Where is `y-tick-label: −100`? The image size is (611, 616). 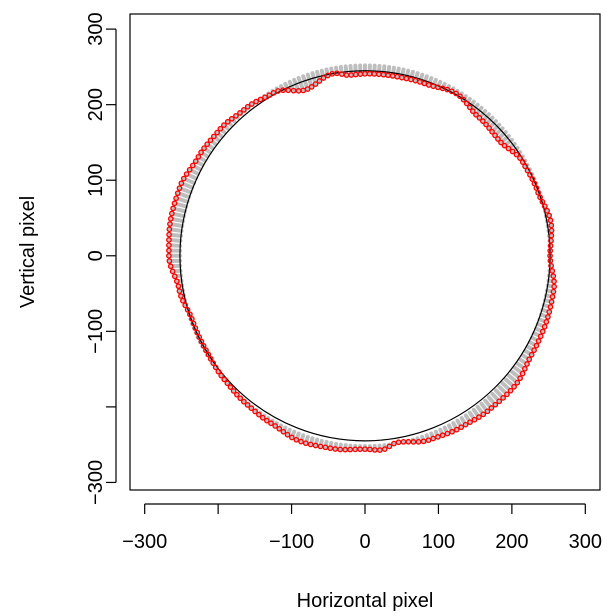 y-tick-label: −100 is located at coordinates (96, 331).